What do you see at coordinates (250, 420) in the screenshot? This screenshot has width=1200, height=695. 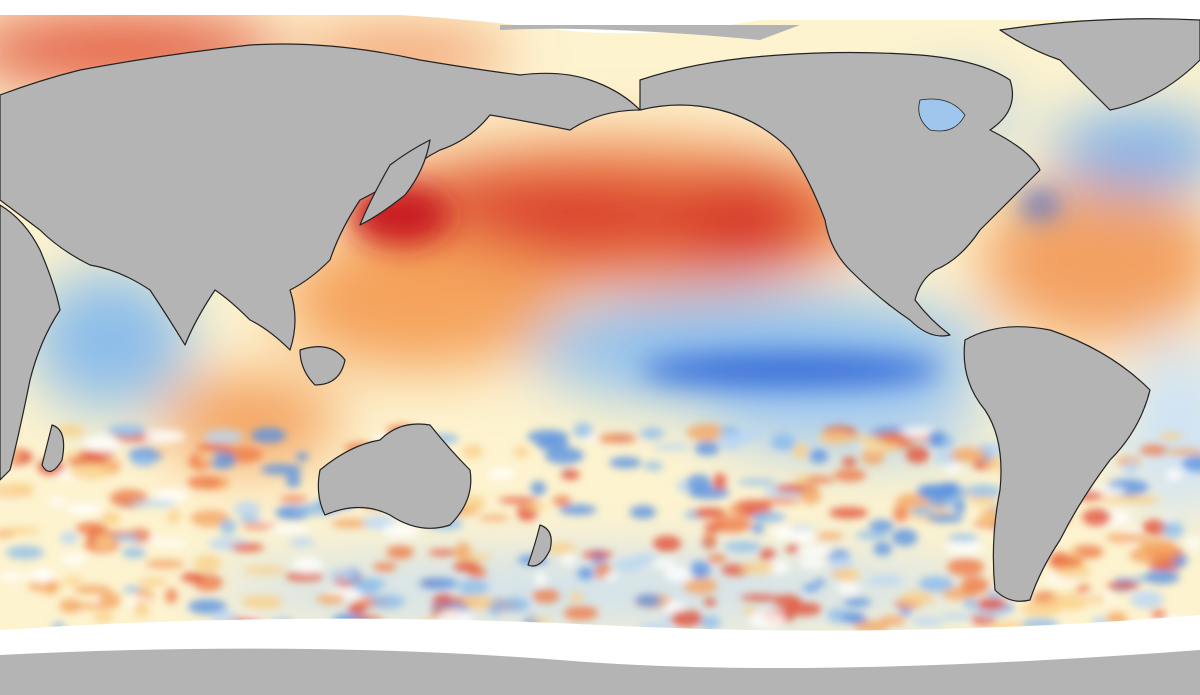 I see `warm-anomaly` at bounding box center [250, 420].